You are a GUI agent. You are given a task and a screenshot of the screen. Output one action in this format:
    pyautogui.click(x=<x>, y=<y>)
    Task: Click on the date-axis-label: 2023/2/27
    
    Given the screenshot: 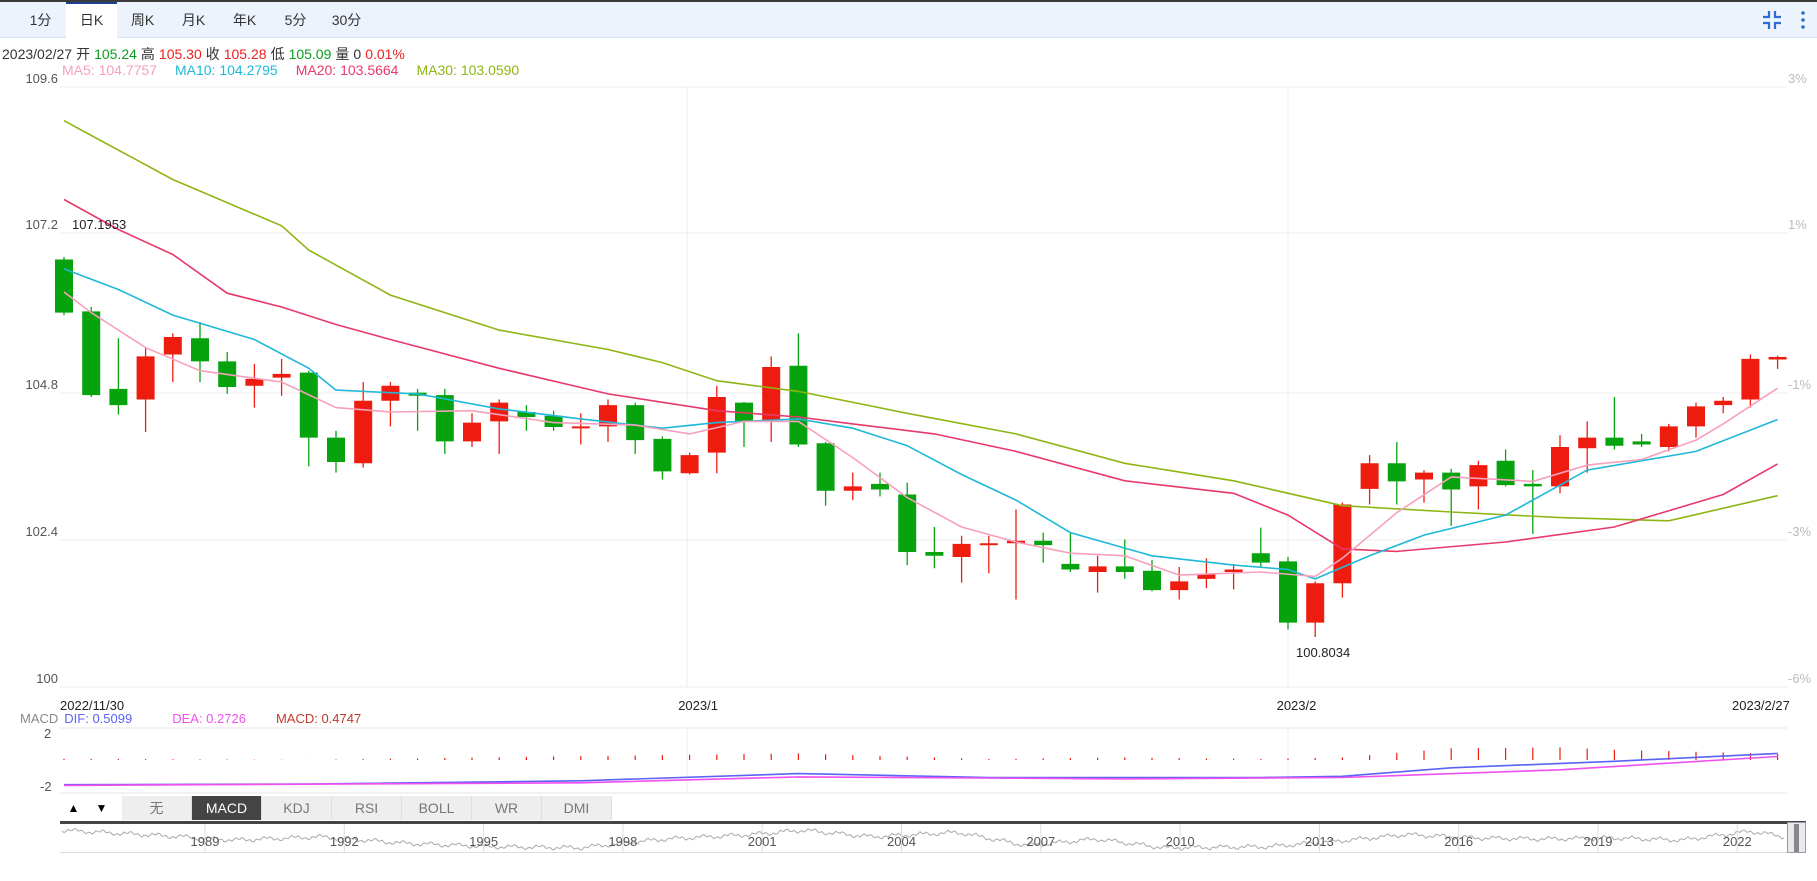 What is the action you would take?
    pyautogui.click(x=1761, y=705)
    